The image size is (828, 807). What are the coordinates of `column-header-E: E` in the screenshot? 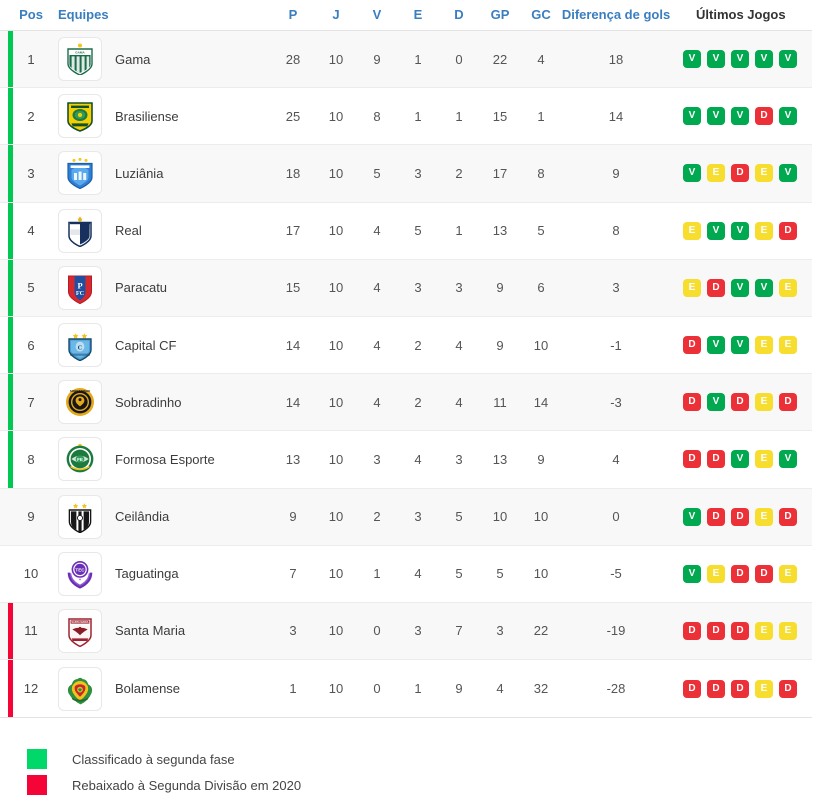 It's located at (418, 14).